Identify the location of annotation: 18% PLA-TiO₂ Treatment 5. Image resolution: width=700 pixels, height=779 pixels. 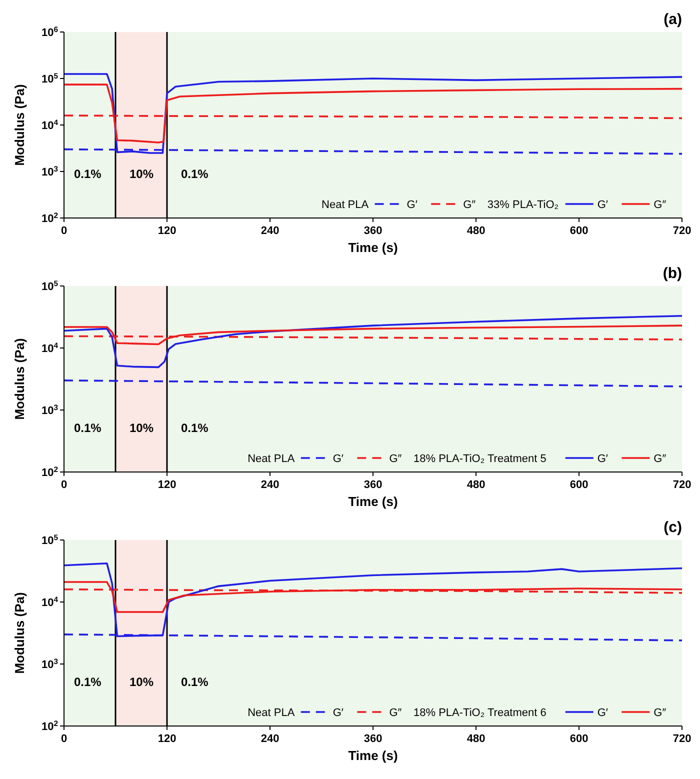
(480, 458).